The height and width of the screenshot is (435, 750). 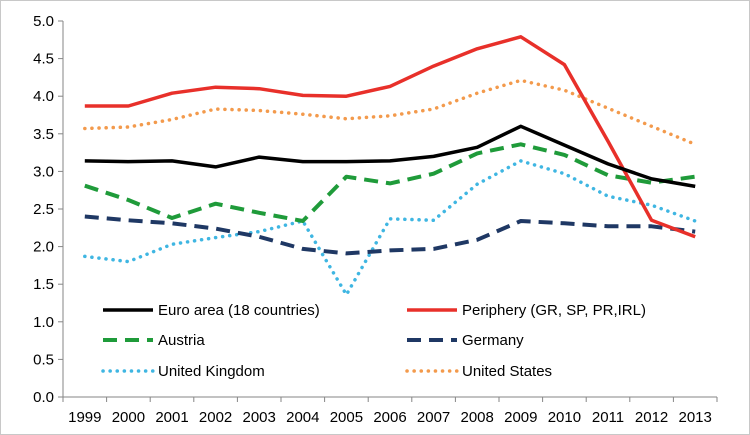 I want to click on y-tick-label: 0.0, so click(x=43, y=397).